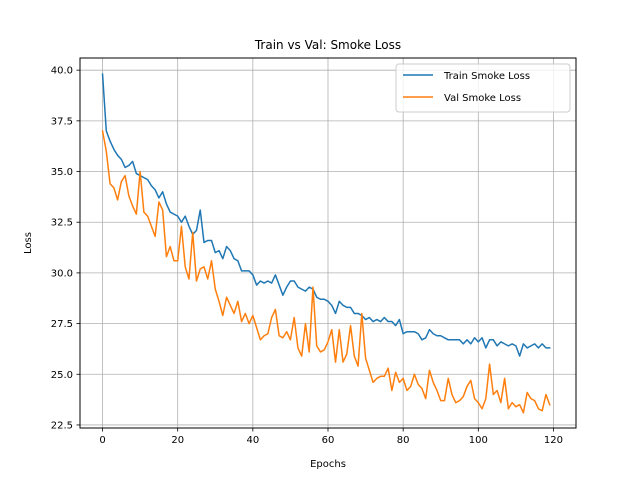 This screenshot has height=480, width=640. Describe the element at coordinates (62, 121) in the screenshot. I see `y-tick-label: 37.5` at that location.